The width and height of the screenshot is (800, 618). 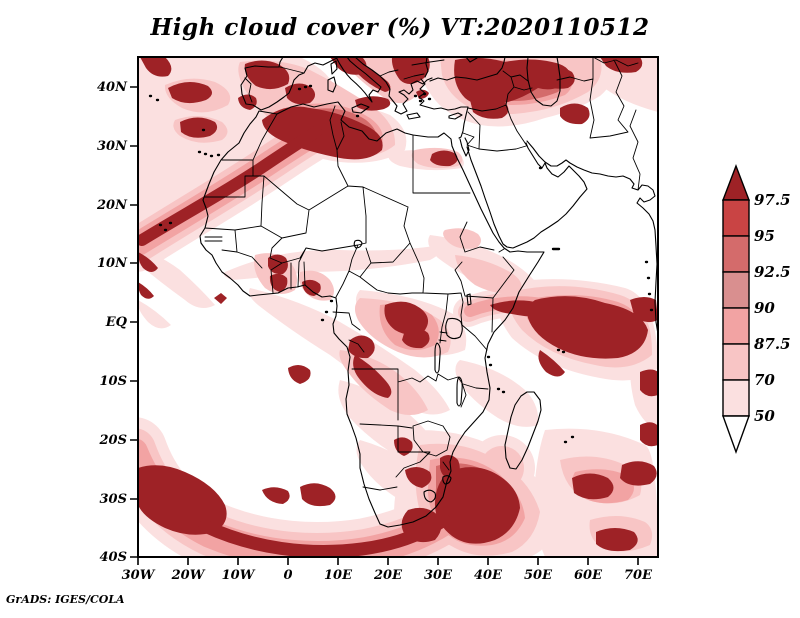 What do you see at coordinates (139, 575) in the screenshot?
I see `x-tick-label: 30W` at bounding box center [139, 575].